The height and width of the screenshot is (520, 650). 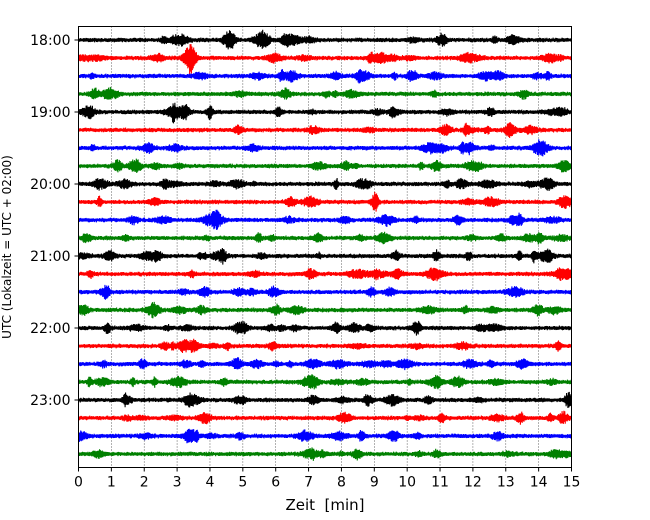 I want to click on x-tick-label: 6, so click(x=275, y=483).